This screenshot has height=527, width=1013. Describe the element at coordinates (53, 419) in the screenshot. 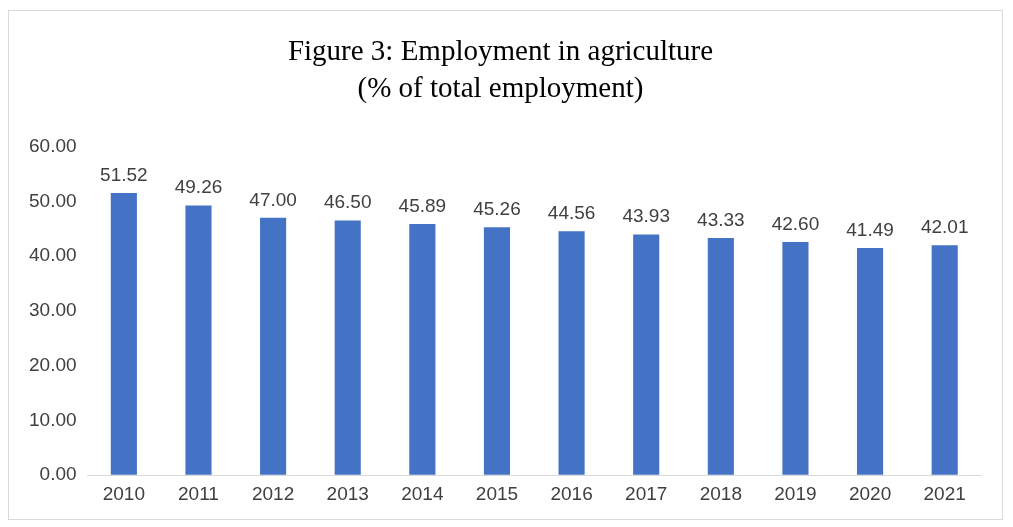

I see `y-tick-label: 10.00` at that location.